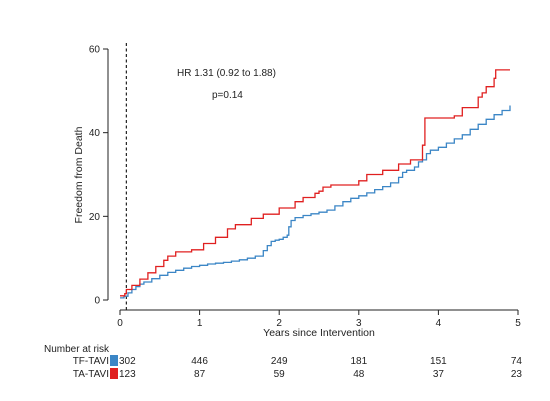 Image resolution: width=550 pixels, height=401 pixels. What do you see at coordinates (95, 217) in the screenshot?
I see `y-tick-label: 20` at bounding box center [95, 217].